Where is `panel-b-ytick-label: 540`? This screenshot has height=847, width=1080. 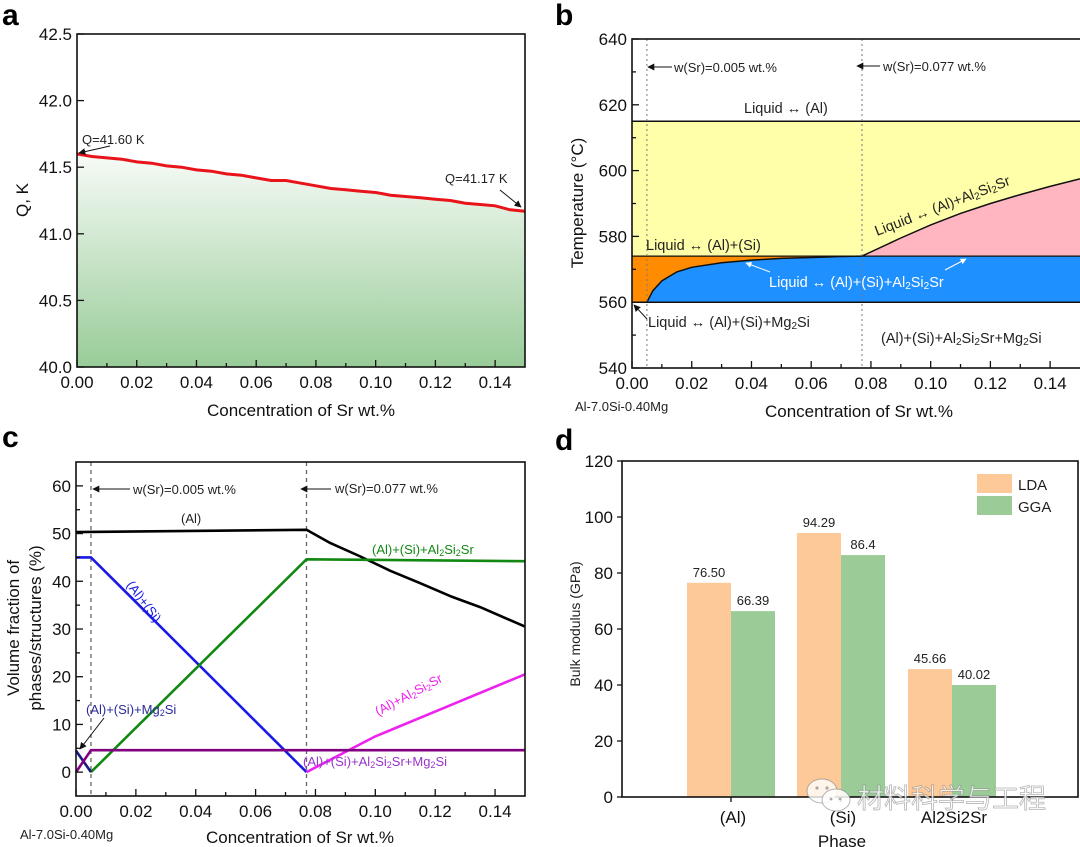 panel-b-ytick-label: 540 is located at coordinates (613, 368).